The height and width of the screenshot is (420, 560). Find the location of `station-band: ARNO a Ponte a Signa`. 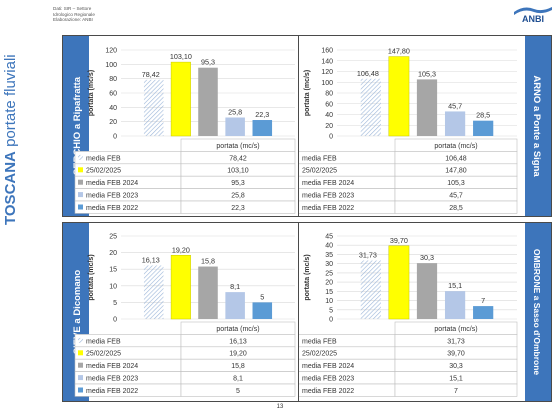

station-band: ARNO a Ponte a Signa is located at coordinates (538, 126).